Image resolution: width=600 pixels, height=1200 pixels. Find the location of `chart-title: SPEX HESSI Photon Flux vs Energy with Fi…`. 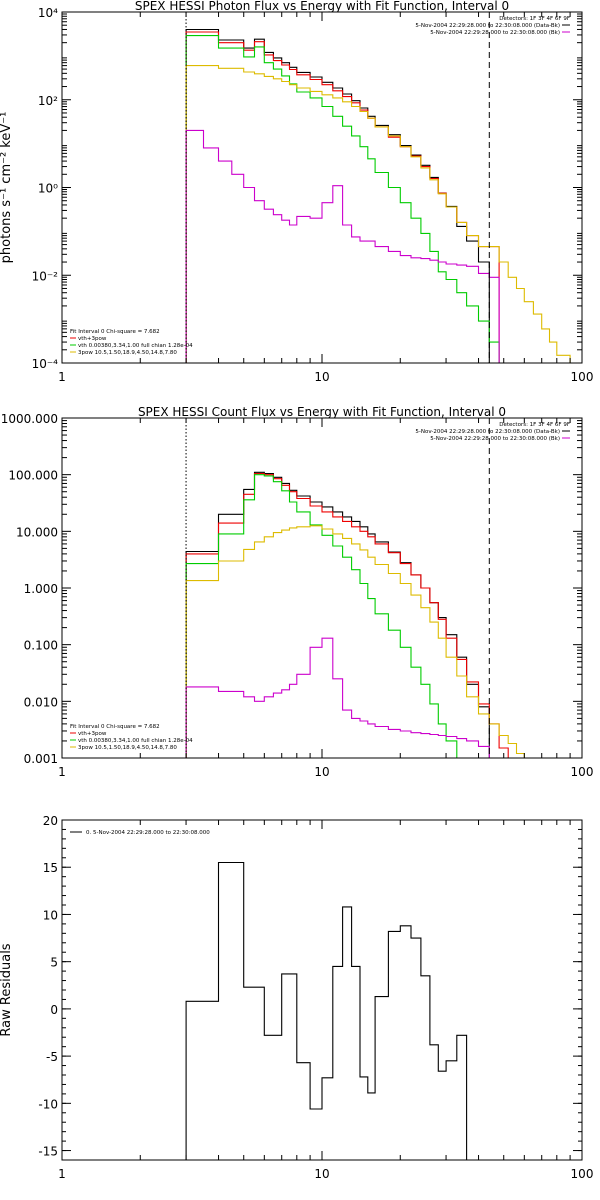

chart-title: SPEX HESSI Photon Flux vs Energy with Fi… is located at coordinates (322, 6).